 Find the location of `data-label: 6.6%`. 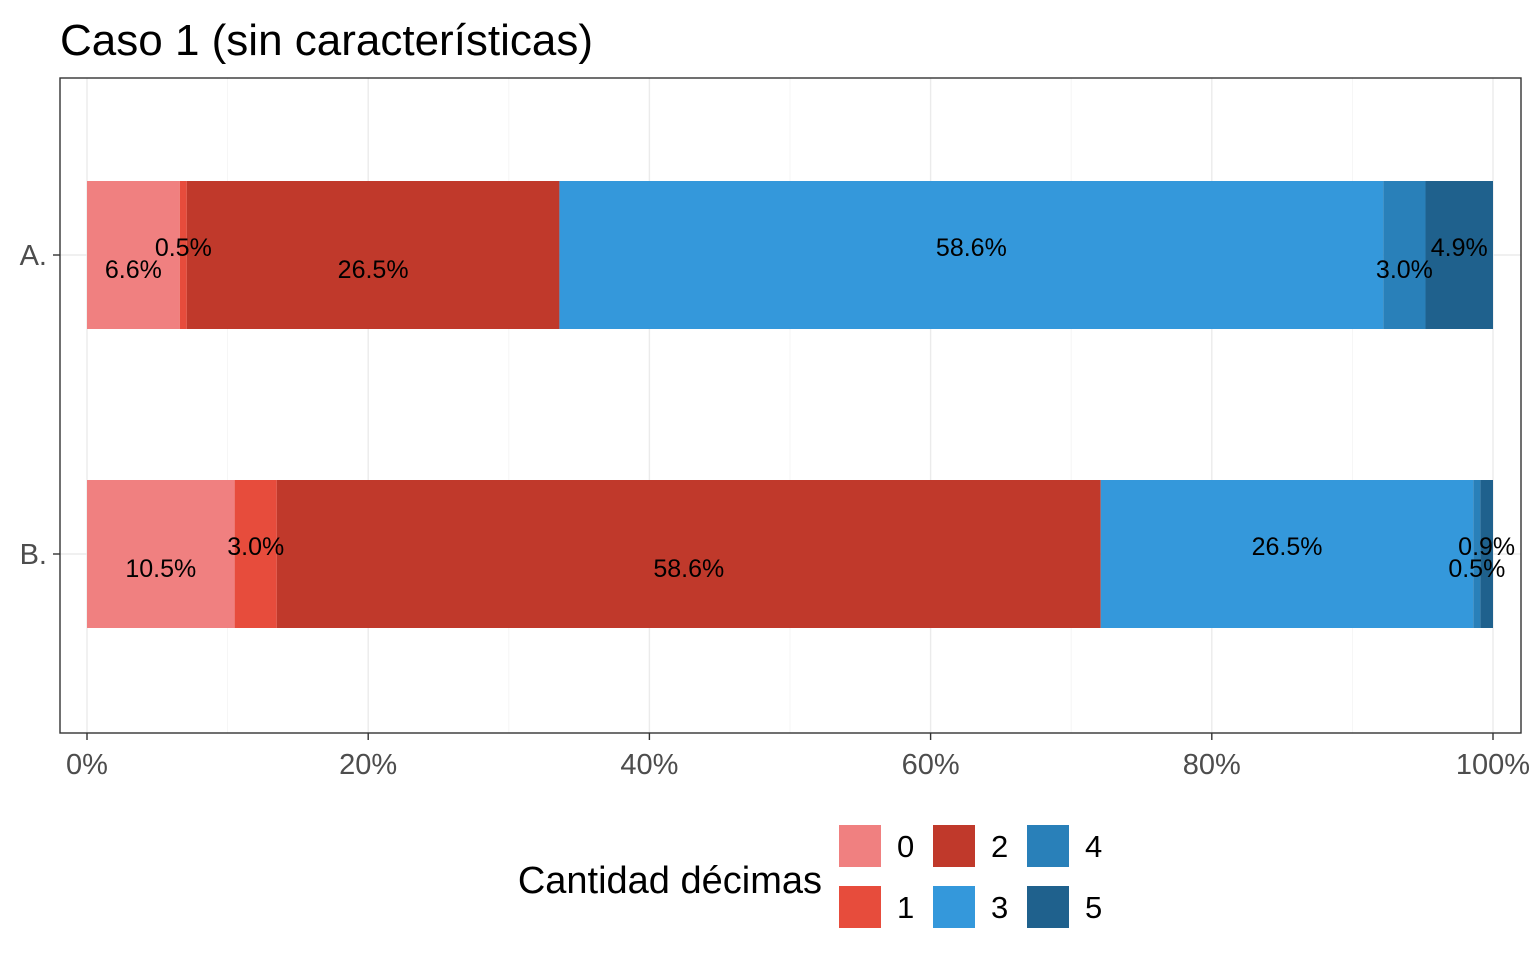

data-label: 6.6% is located at coordinates (133, 270).